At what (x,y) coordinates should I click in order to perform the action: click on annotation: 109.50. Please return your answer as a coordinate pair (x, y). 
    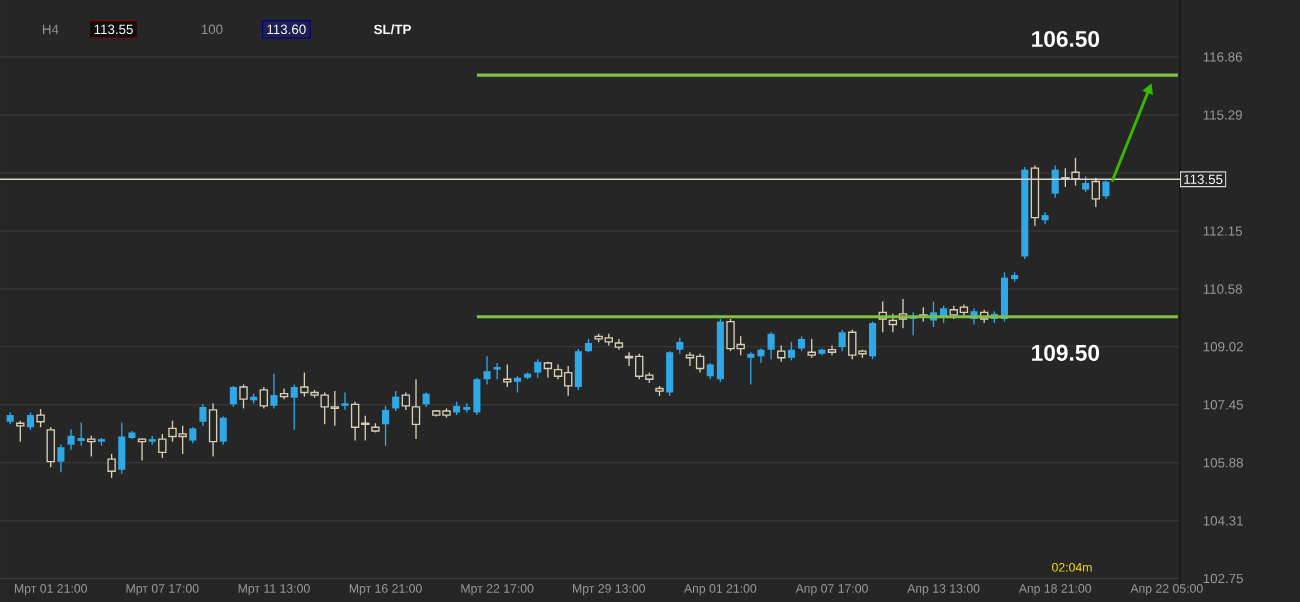
    Looking at the image, I should click on (1066, 352).